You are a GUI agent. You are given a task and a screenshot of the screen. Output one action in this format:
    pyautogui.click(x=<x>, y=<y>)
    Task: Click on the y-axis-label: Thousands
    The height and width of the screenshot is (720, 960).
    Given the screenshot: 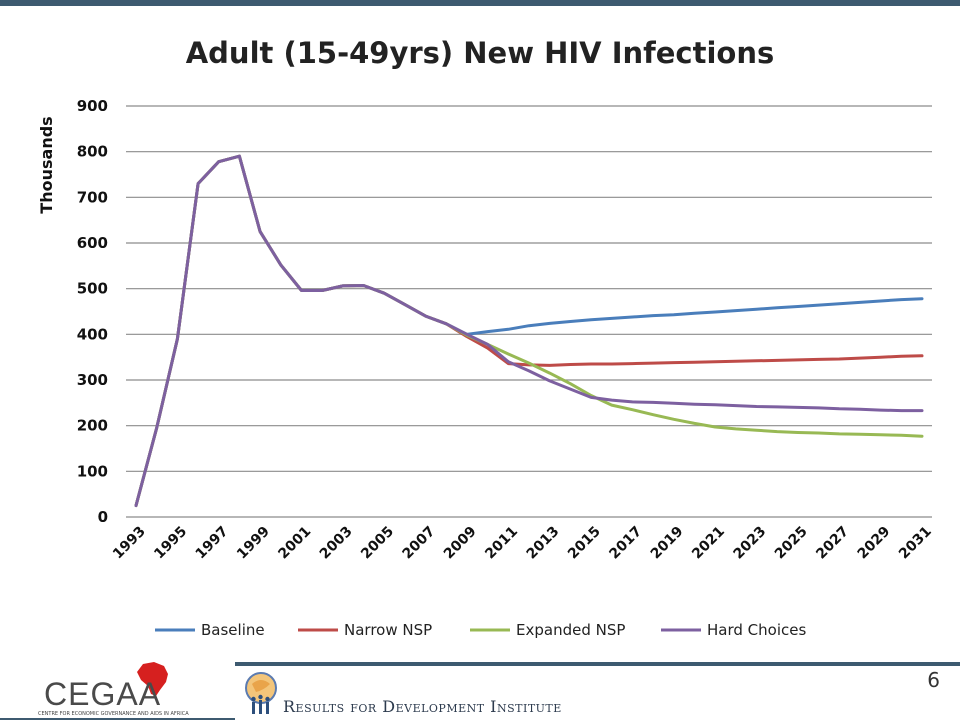 What is the action you would take?
    pyautogui.click(x=46, y=164)
    